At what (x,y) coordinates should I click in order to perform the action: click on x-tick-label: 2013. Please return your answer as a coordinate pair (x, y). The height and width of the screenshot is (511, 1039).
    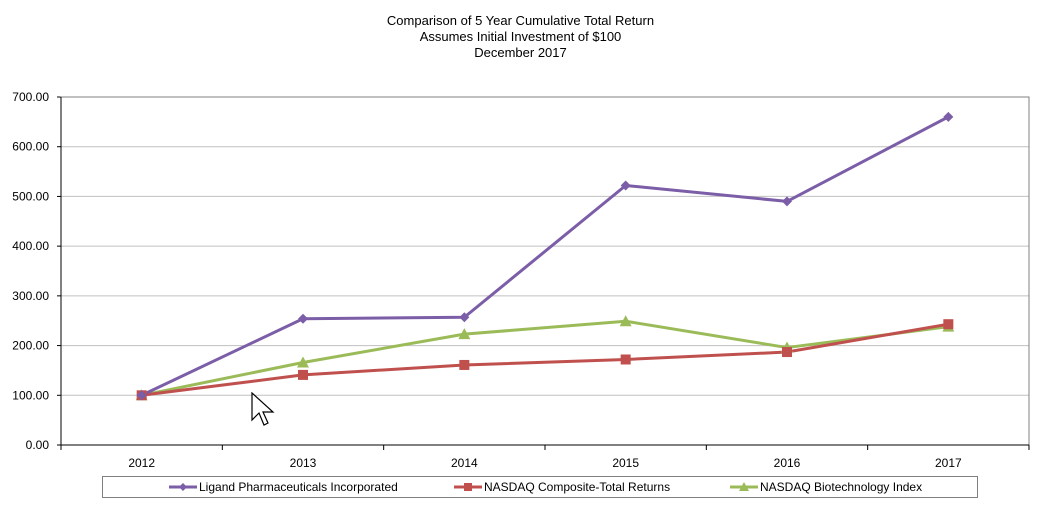
    Looking at the image, I should click on (303, 463).